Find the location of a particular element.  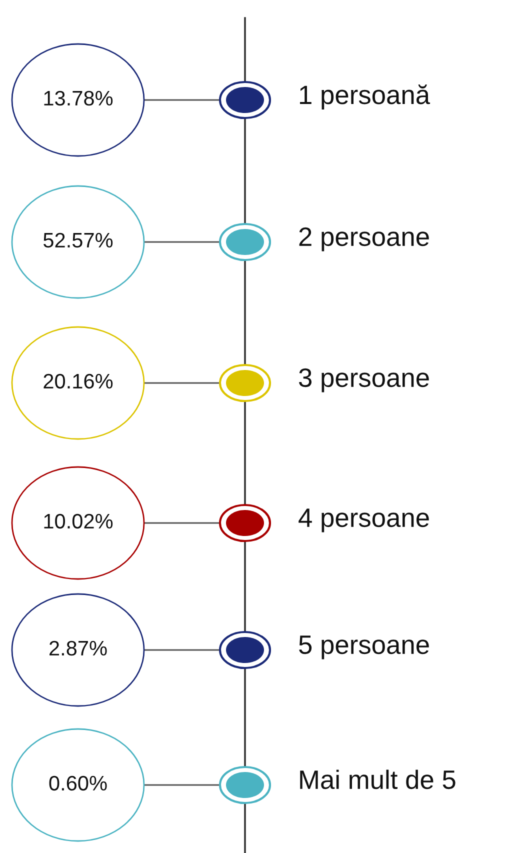

data-label: 52.57% is located at coordinates (78, 240).